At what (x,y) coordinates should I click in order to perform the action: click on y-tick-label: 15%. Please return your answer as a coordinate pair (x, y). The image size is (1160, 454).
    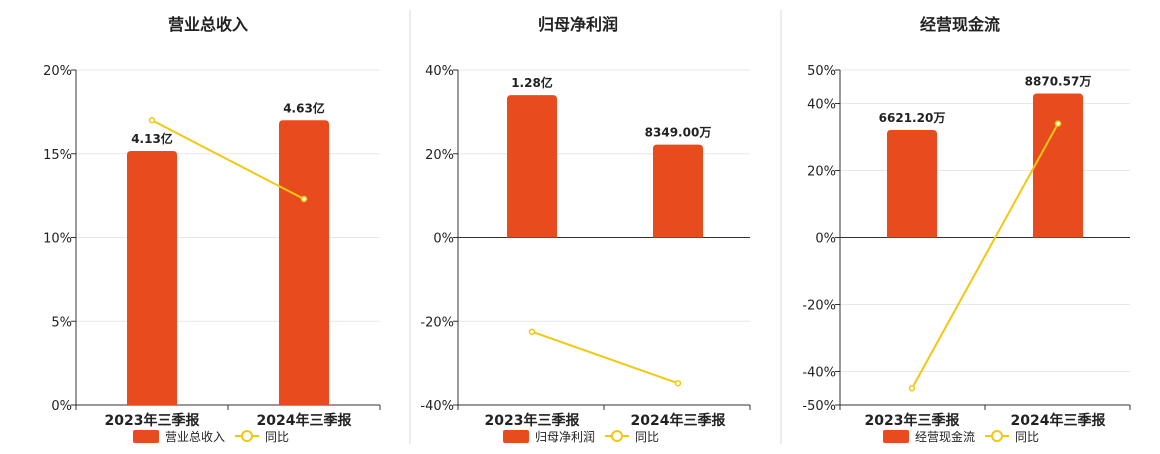
    Looking at the image, I should click on (57, 155).